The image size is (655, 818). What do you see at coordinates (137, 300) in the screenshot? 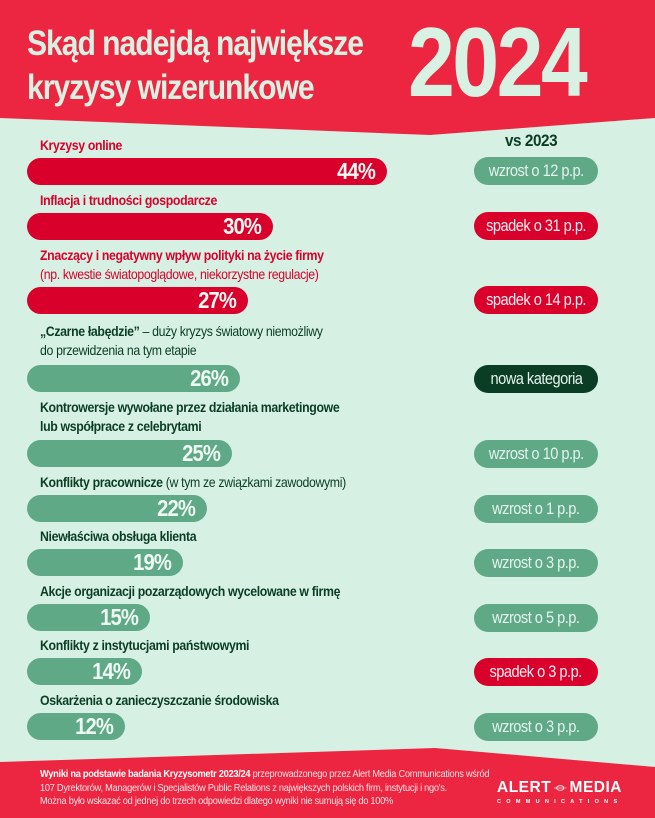
I see `bar: 27%` at bounding box center [137, 300].